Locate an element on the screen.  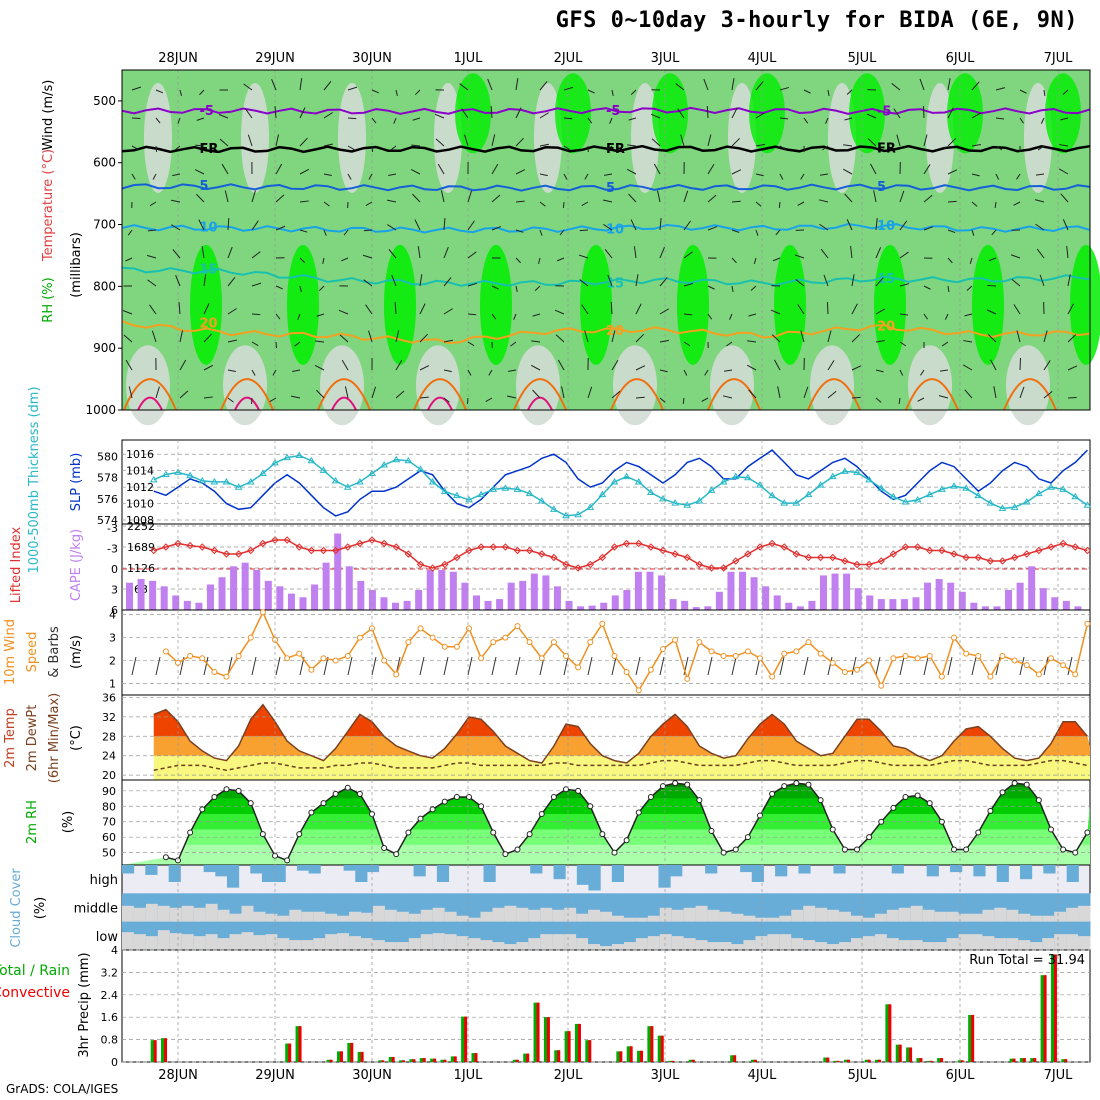
x-tick-label-top: 4JUL is located at coordinates (763, 58).